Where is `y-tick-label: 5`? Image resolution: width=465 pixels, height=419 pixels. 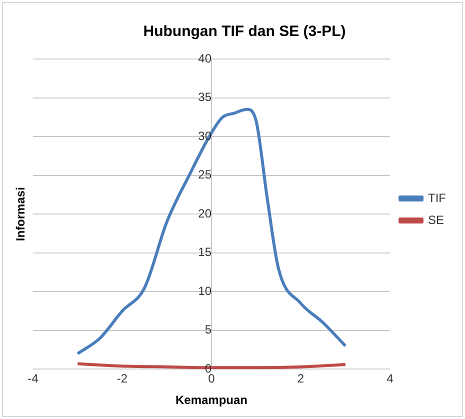
y-tick-label: 5 is located at coordinates (208, 329).